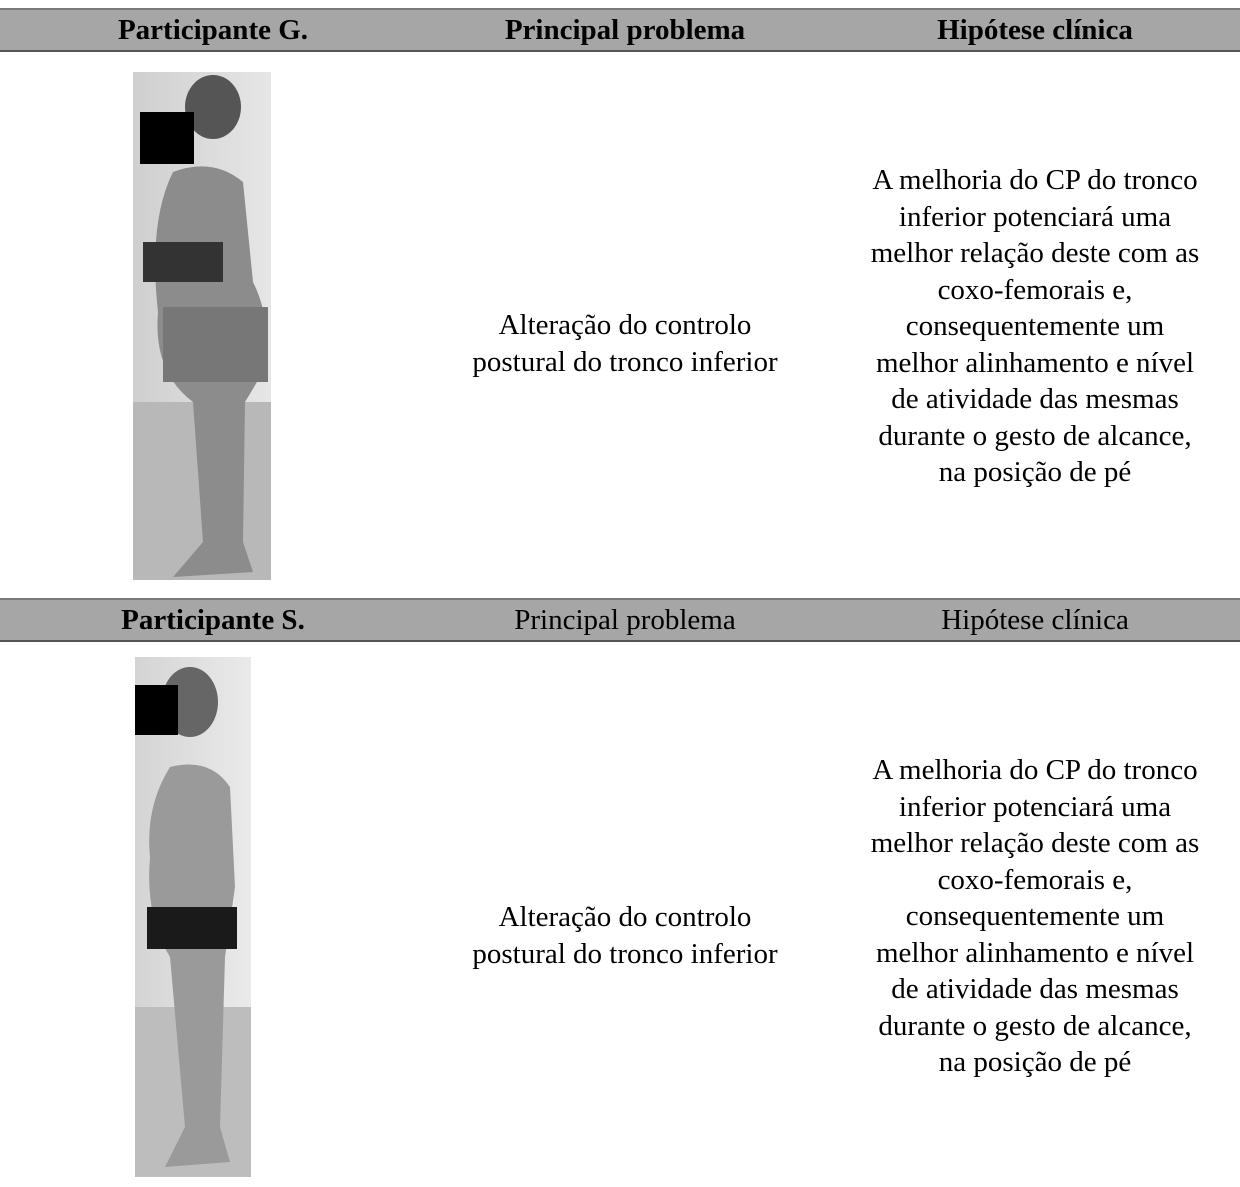 This screenshot has height=1187, width=1240. Describe the element at coordinates (213, 30) in the screenshot. I see `header-cell: Participante G.` at that location.